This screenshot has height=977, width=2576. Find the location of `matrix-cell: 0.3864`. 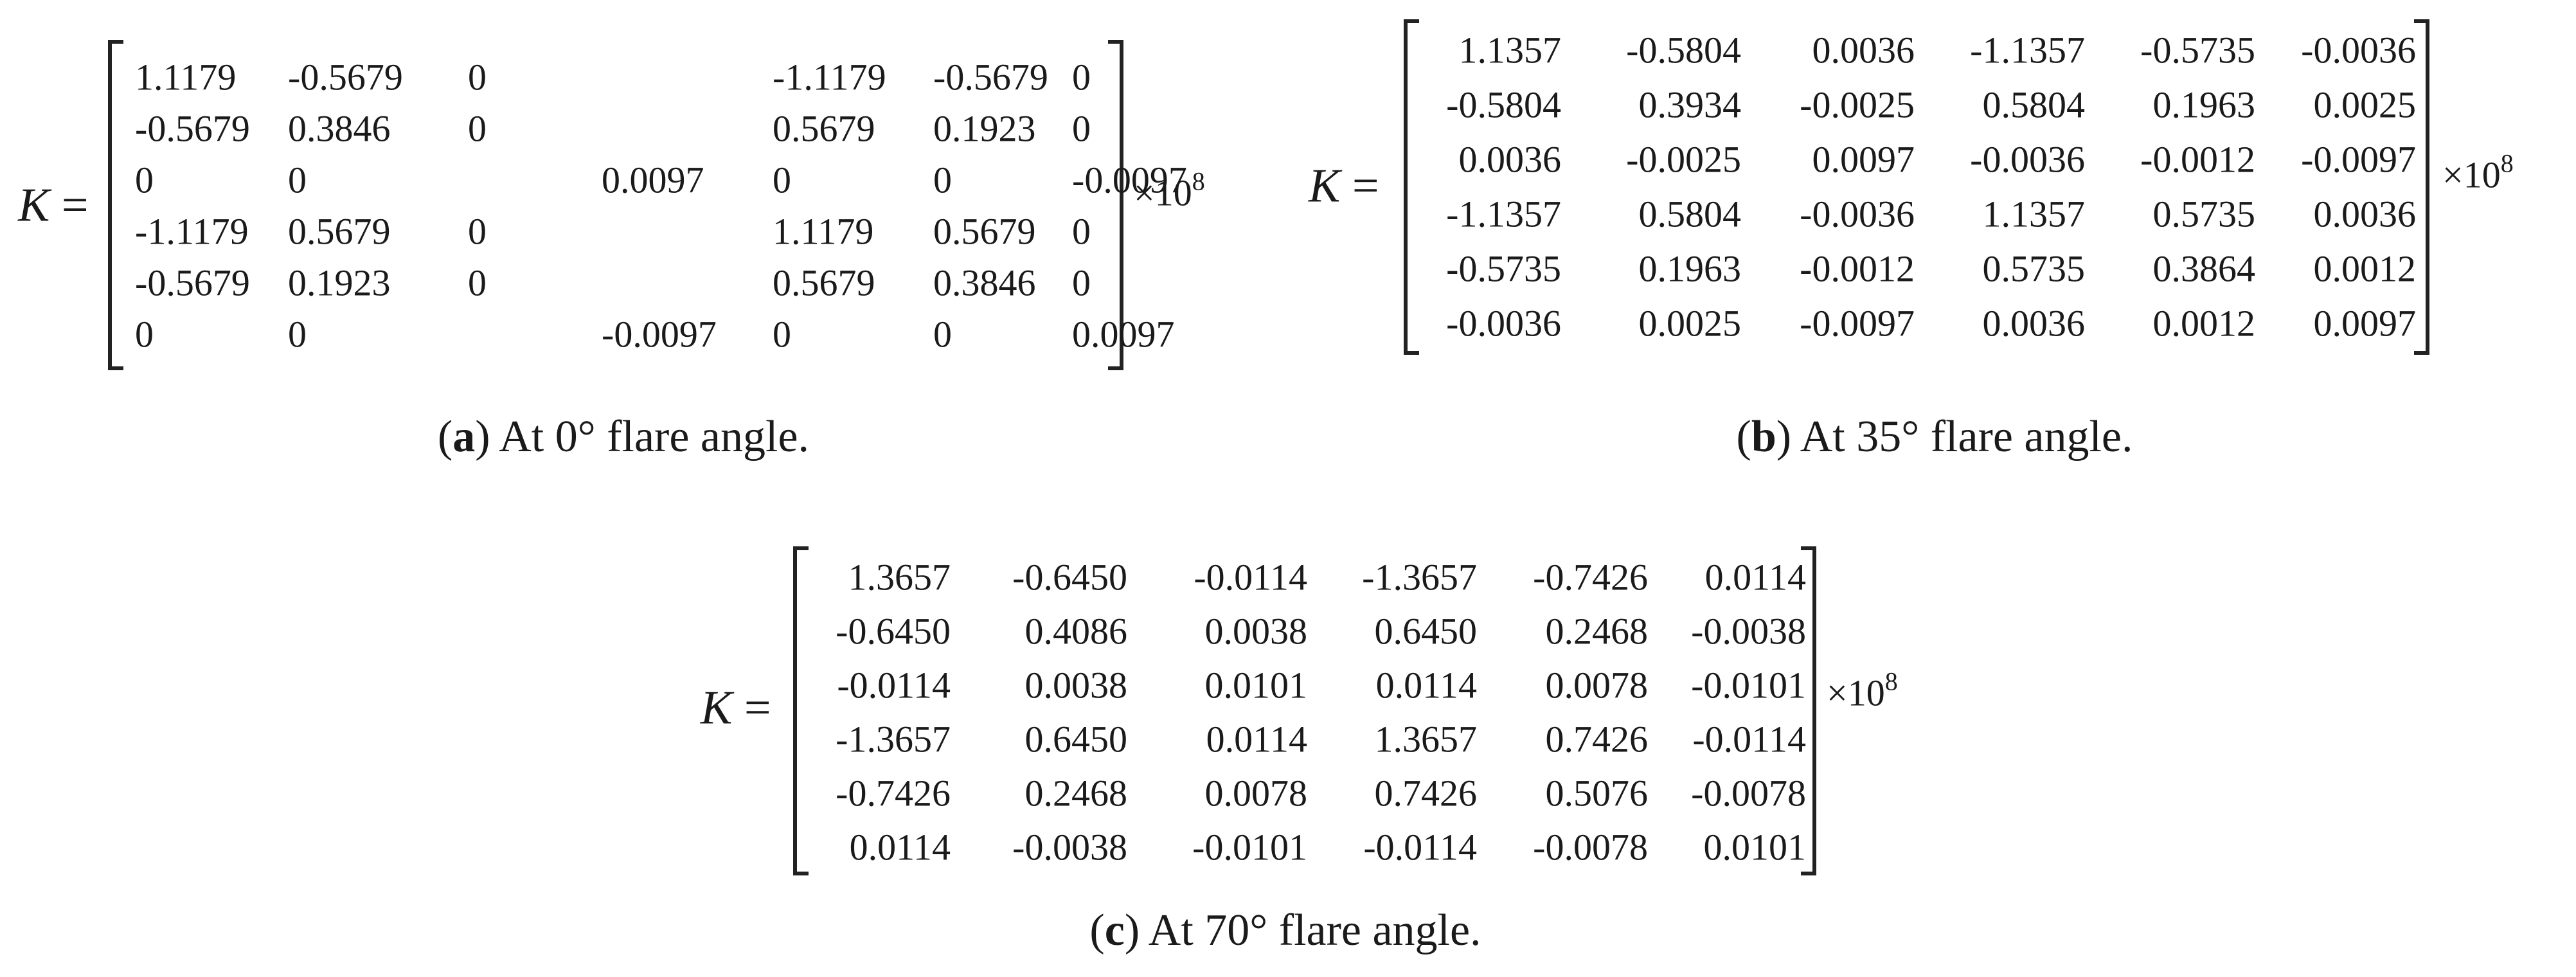

matrix-cell: 0.3864 is located at coordinates (2204, 268).